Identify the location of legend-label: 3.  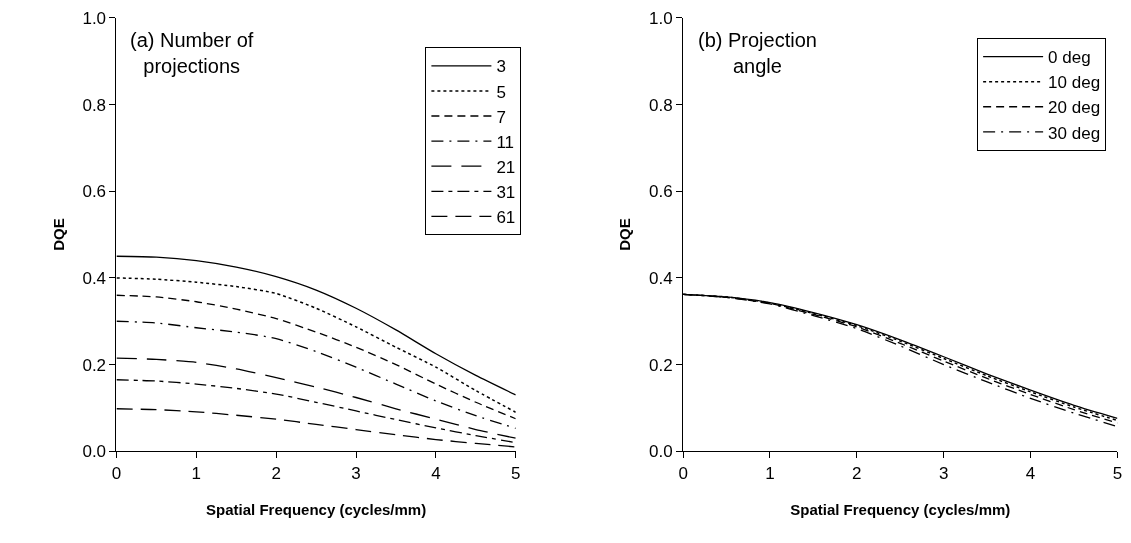
(501, 67).